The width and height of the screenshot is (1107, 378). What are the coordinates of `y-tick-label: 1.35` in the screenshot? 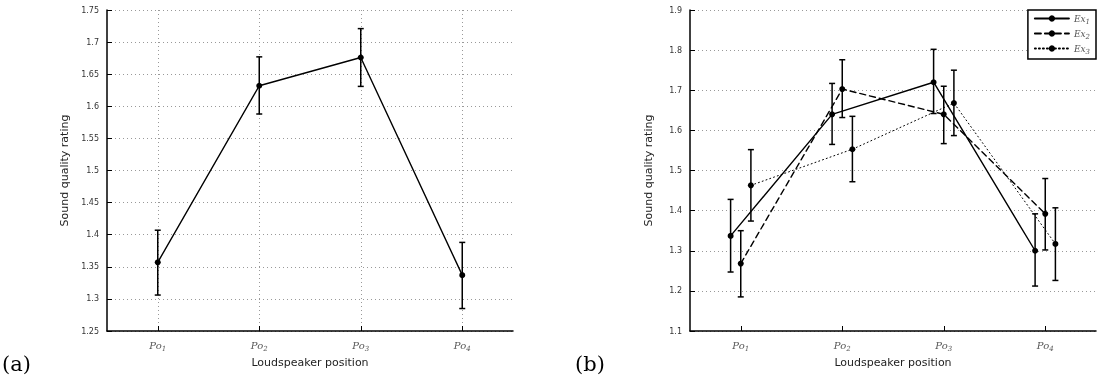 It's located at (90, 267).